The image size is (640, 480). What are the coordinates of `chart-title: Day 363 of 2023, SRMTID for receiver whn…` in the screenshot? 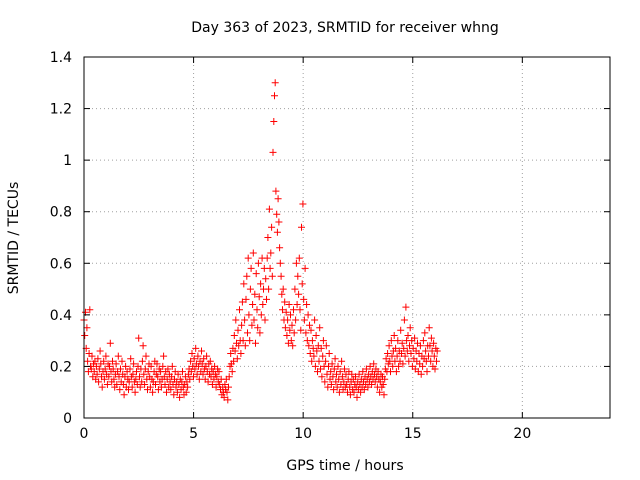 It's located at (345, 28).